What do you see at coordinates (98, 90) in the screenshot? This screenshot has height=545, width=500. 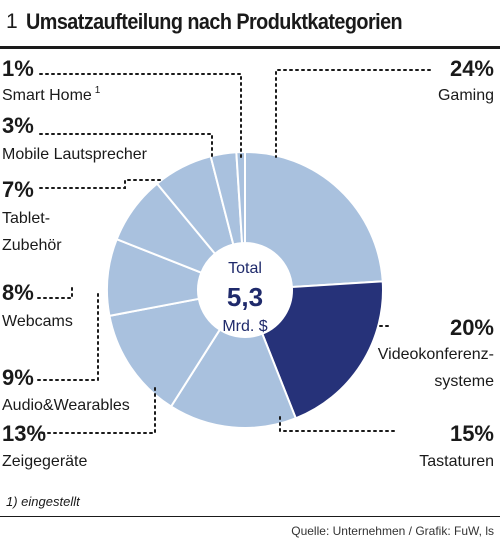 I see `footnote-mark: 1` at bounding box center [98, 90].